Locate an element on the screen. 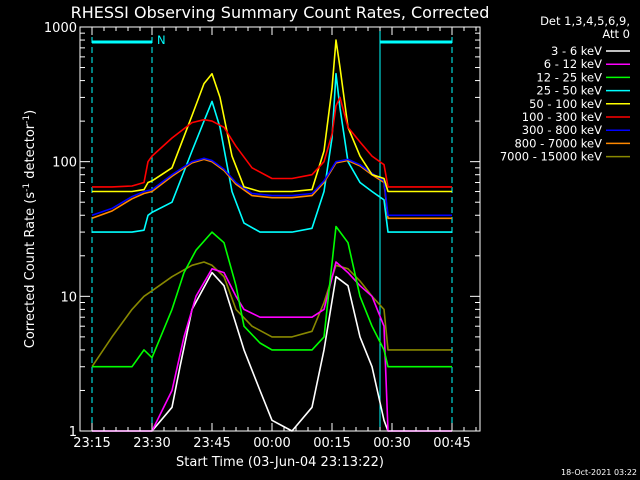 Image resolution: width=640 pixels, height=480 pixels. x-tick-label-3: 00:00 is located at coordinates (271, 443).